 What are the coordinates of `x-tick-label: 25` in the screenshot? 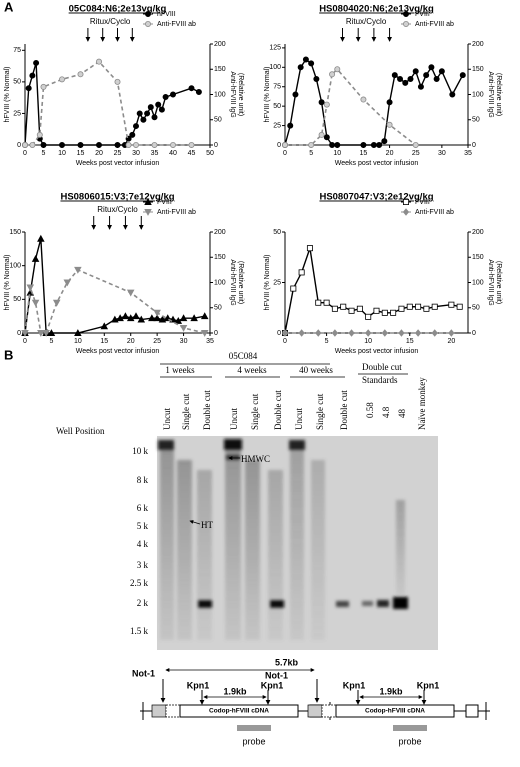 It's located at (118, 153).